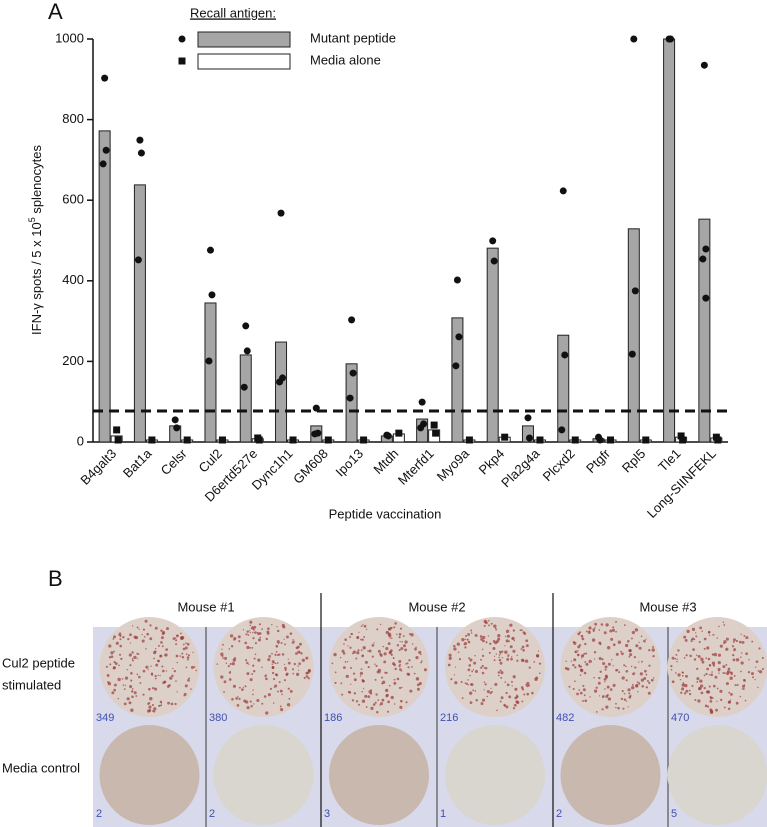 The image size is (767, 827). I want to click on legend-swatch, so click(244, 61).